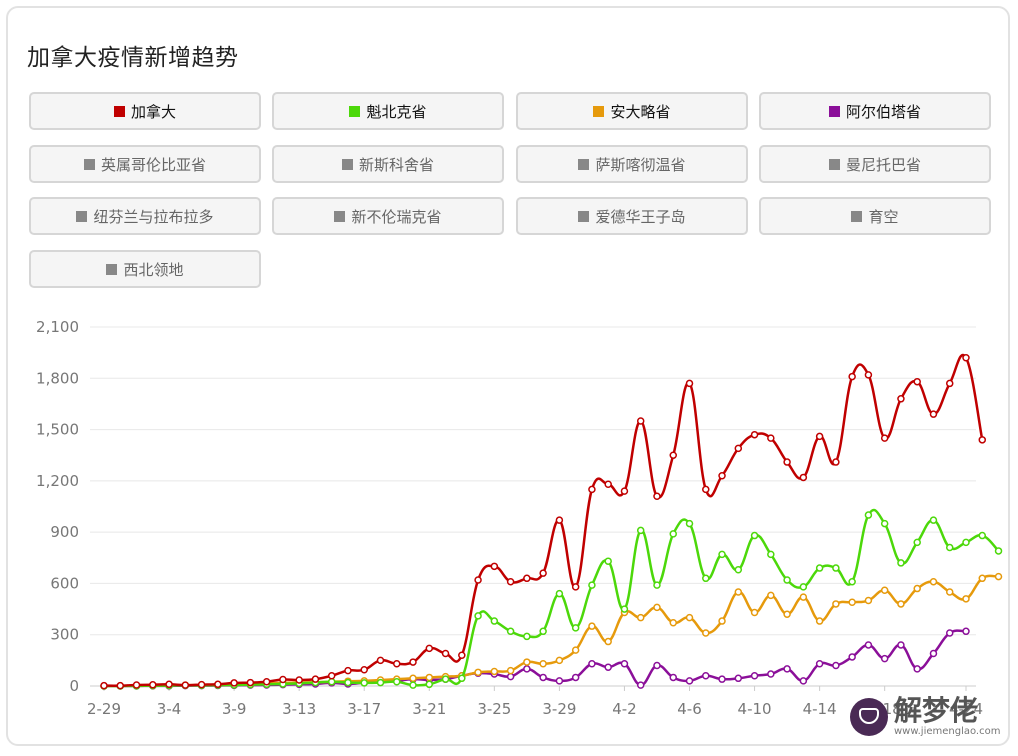 The width and height of the screenshot is (1018, 756). I want to click on legend-item: 阿尔伯塔省, so click(875, 111).